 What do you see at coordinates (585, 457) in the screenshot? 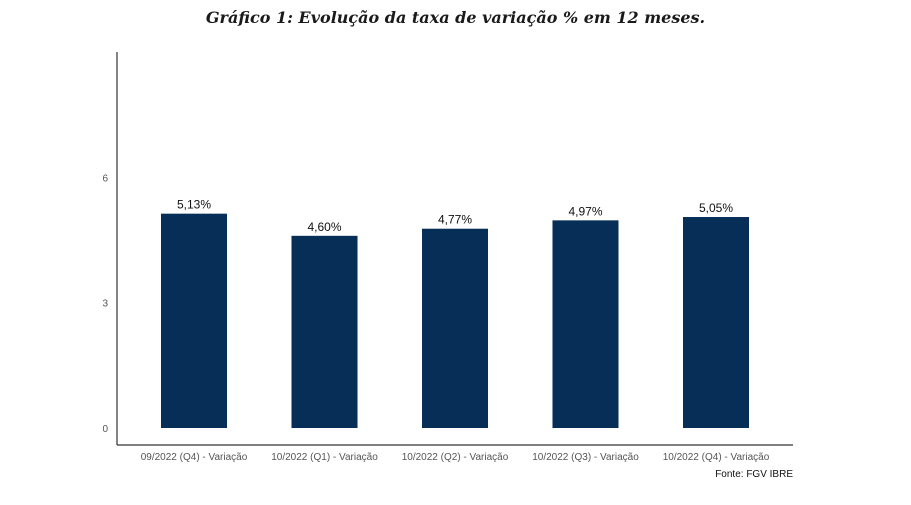
I see `x-tick-label: 10/2022 (Q3) - Variação` at bounding box center [585, 457].